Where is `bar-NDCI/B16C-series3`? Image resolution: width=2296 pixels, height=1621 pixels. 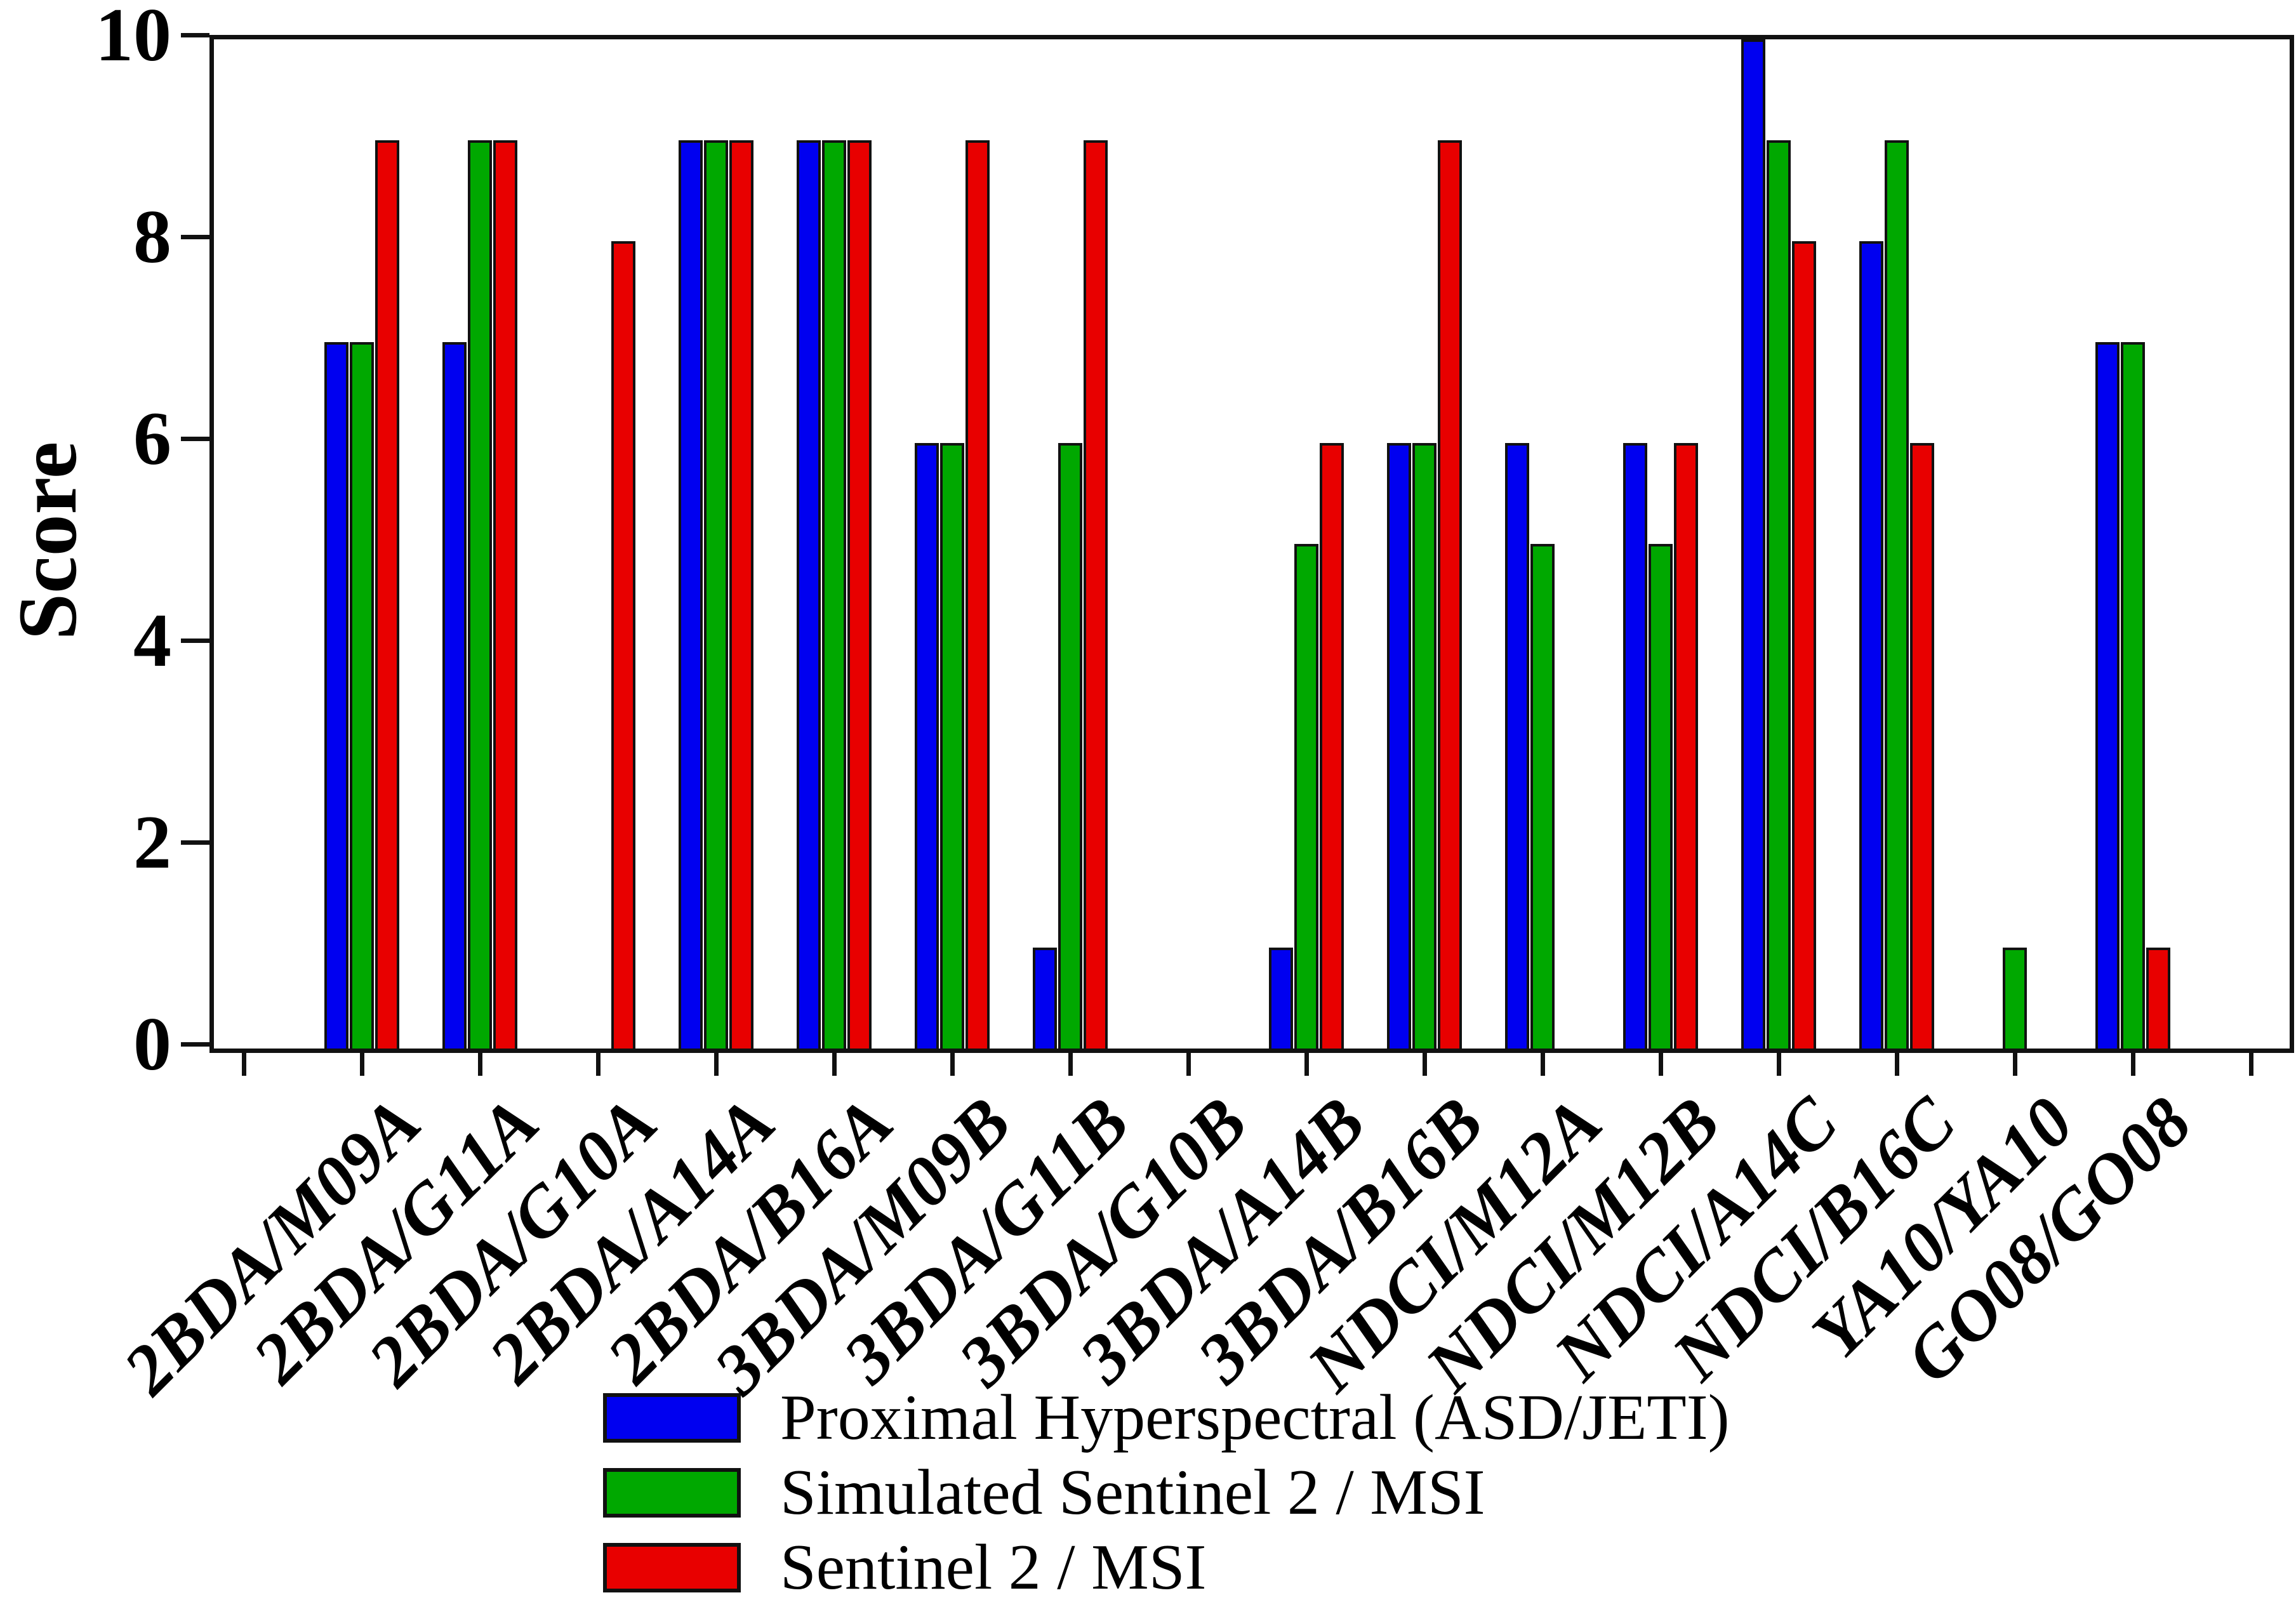
bar-NDCI/B16C-series3 is located at coordinates (1922, 746).